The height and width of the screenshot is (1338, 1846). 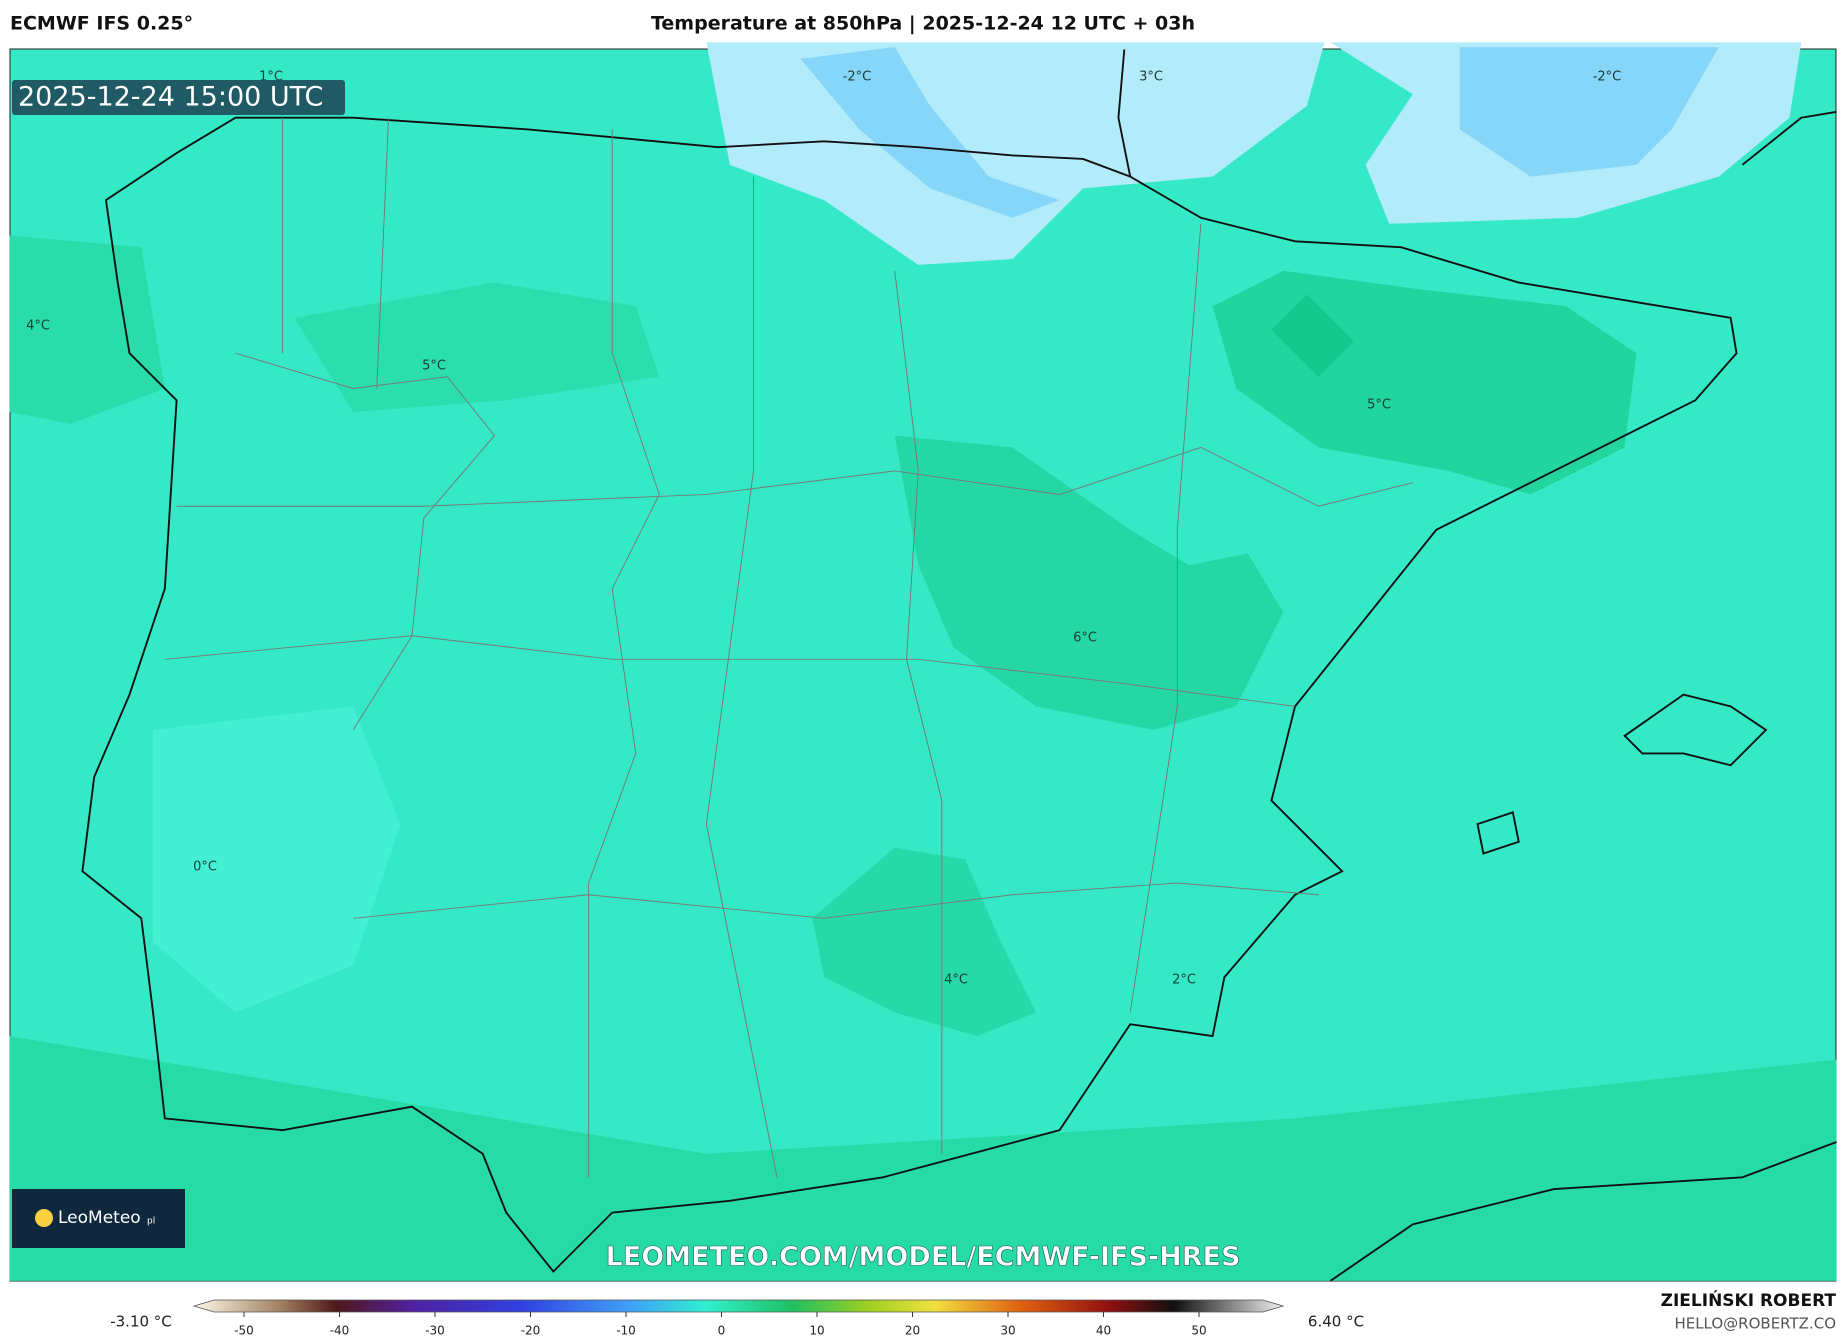 I want to click on timestamp: 2025-12-24 15:00 UTC, so click(x=170, y=97).